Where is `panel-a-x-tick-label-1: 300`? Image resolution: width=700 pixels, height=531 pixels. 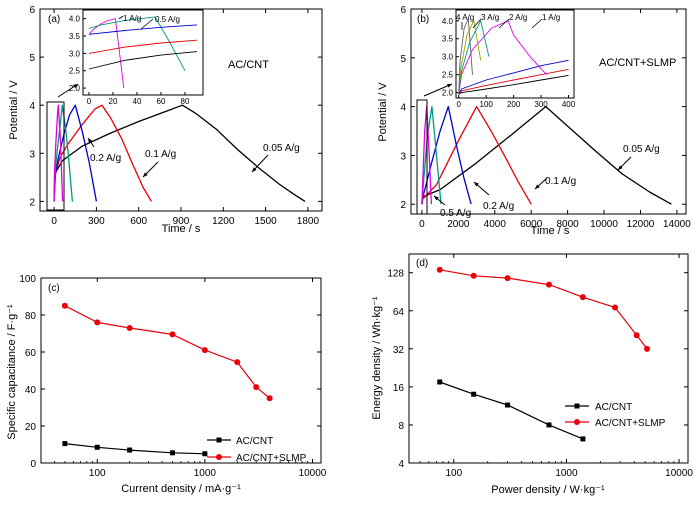
panel-a-x-tick-label-1: 300 is located at coordinates (96, 221).